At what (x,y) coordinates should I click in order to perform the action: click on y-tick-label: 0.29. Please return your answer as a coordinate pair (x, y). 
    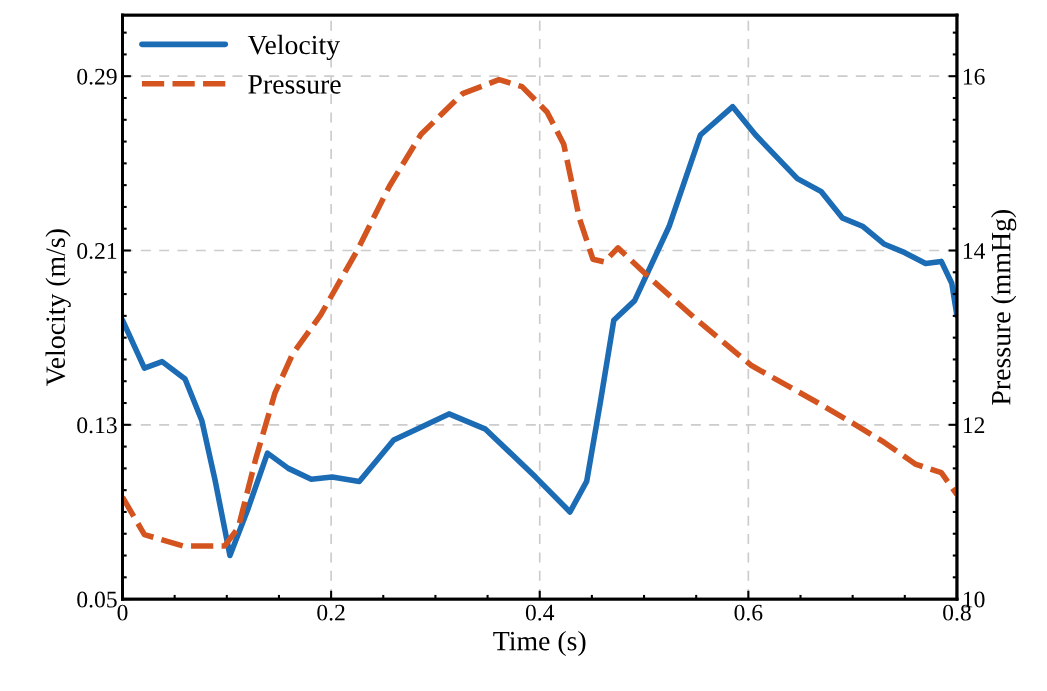
    Looking at the image, I should click on (97, 76).